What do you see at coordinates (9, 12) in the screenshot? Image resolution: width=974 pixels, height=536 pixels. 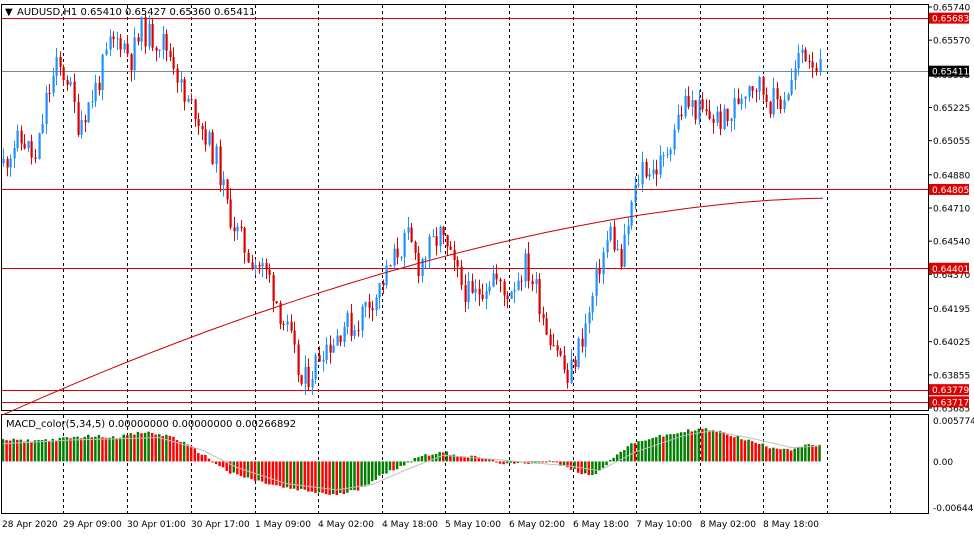 I see `collapse-arrow-icon: ▼` at bounding box center [9, 12].